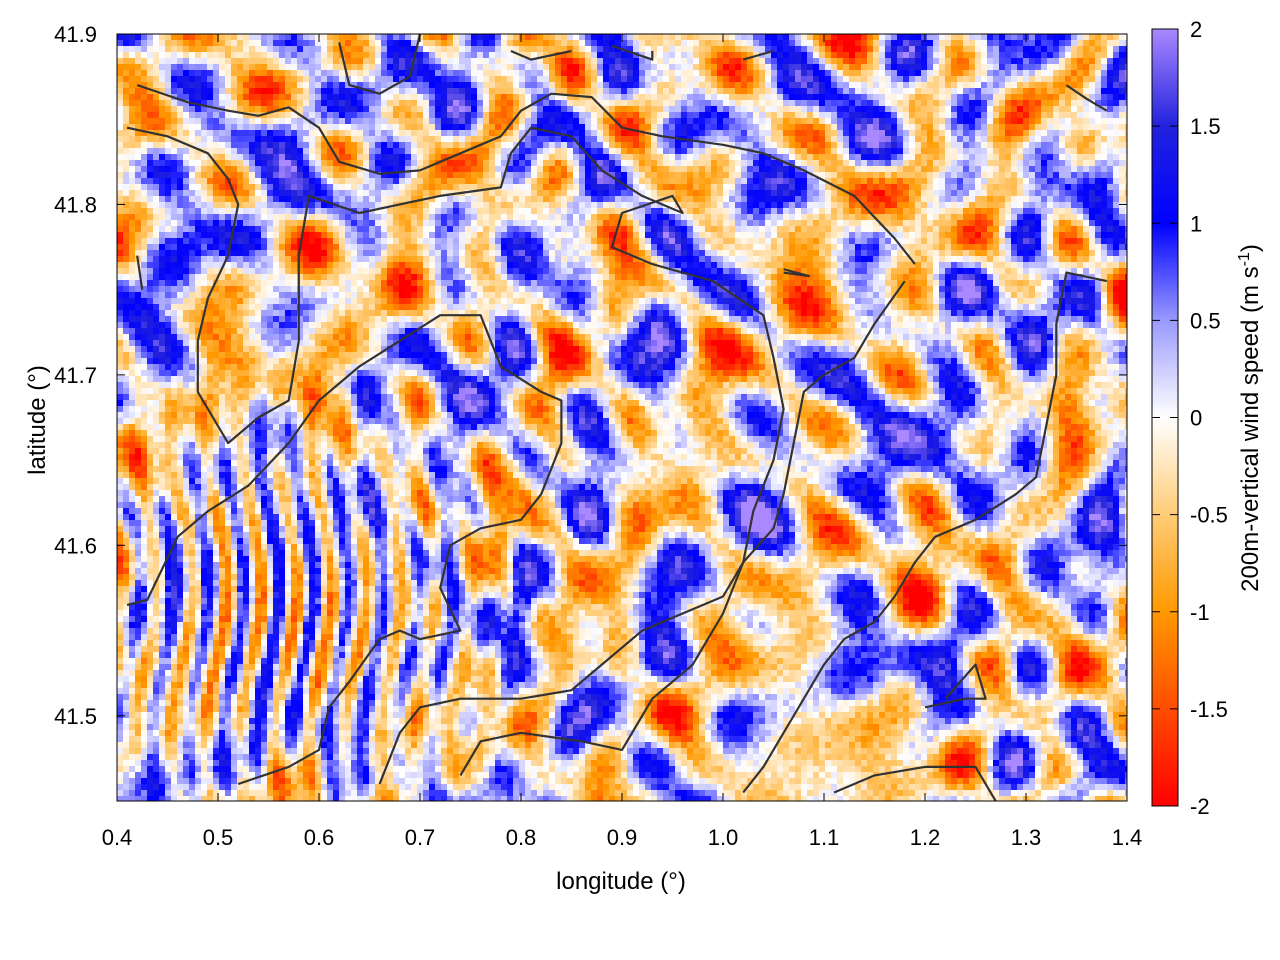  I want to click on y-axis-label: latitude (°), so click(37, 420).